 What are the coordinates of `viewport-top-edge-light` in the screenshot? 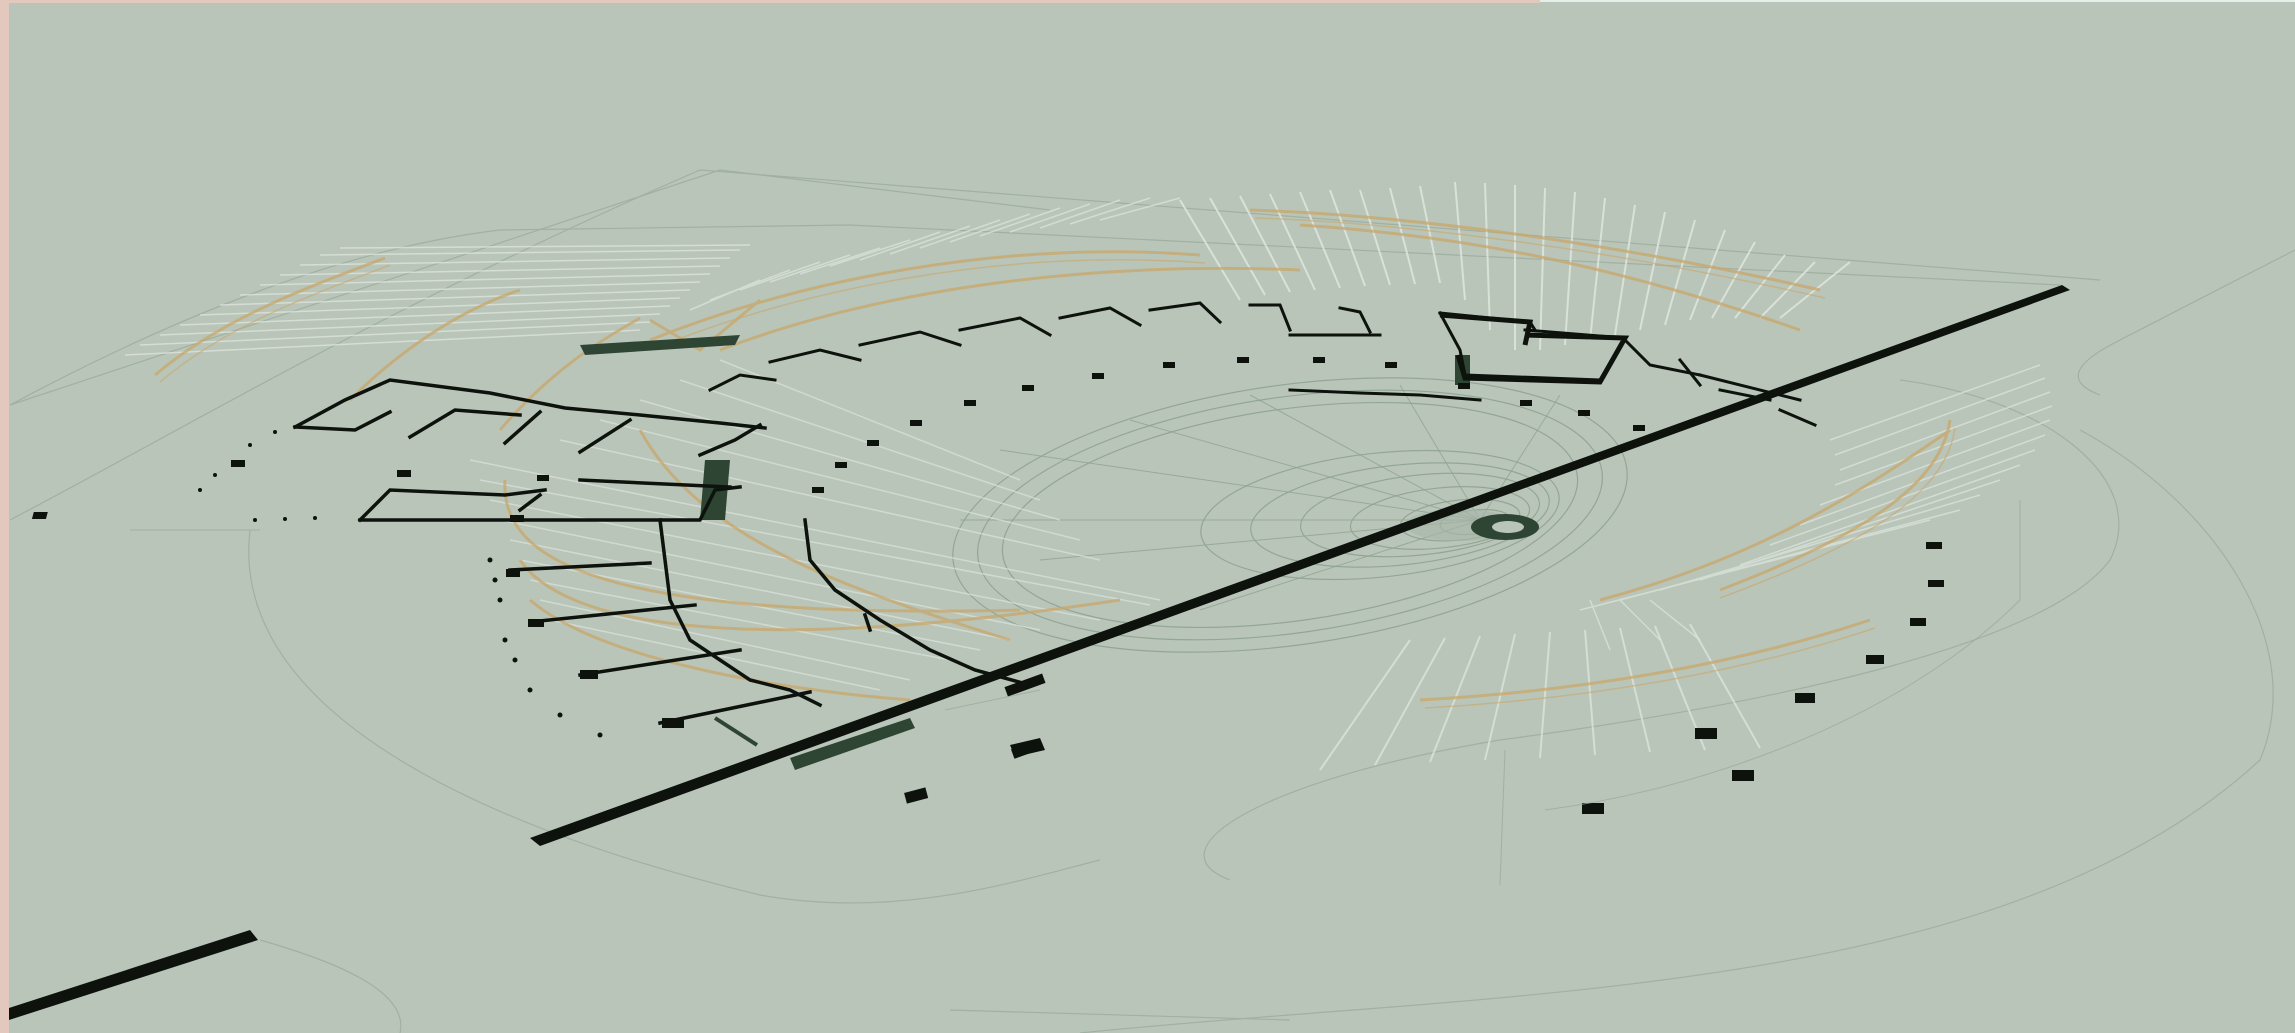 It's located at (1917, 1).